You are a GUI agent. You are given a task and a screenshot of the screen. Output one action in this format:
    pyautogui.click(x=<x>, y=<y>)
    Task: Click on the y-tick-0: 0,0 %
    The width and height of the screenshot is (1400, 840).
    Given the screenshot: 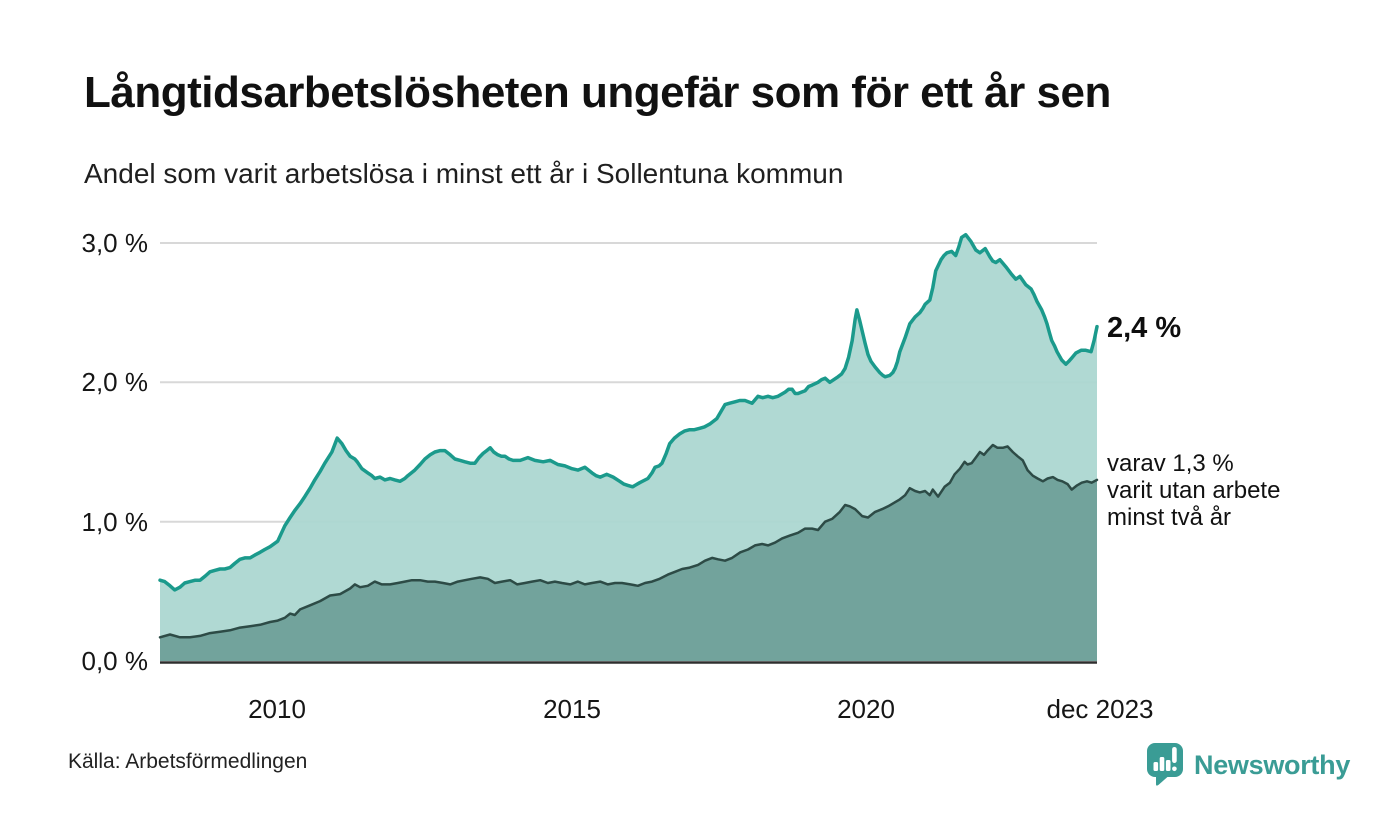 What is the action you would take?
    pyautogui.click(x=115, y=661)
    